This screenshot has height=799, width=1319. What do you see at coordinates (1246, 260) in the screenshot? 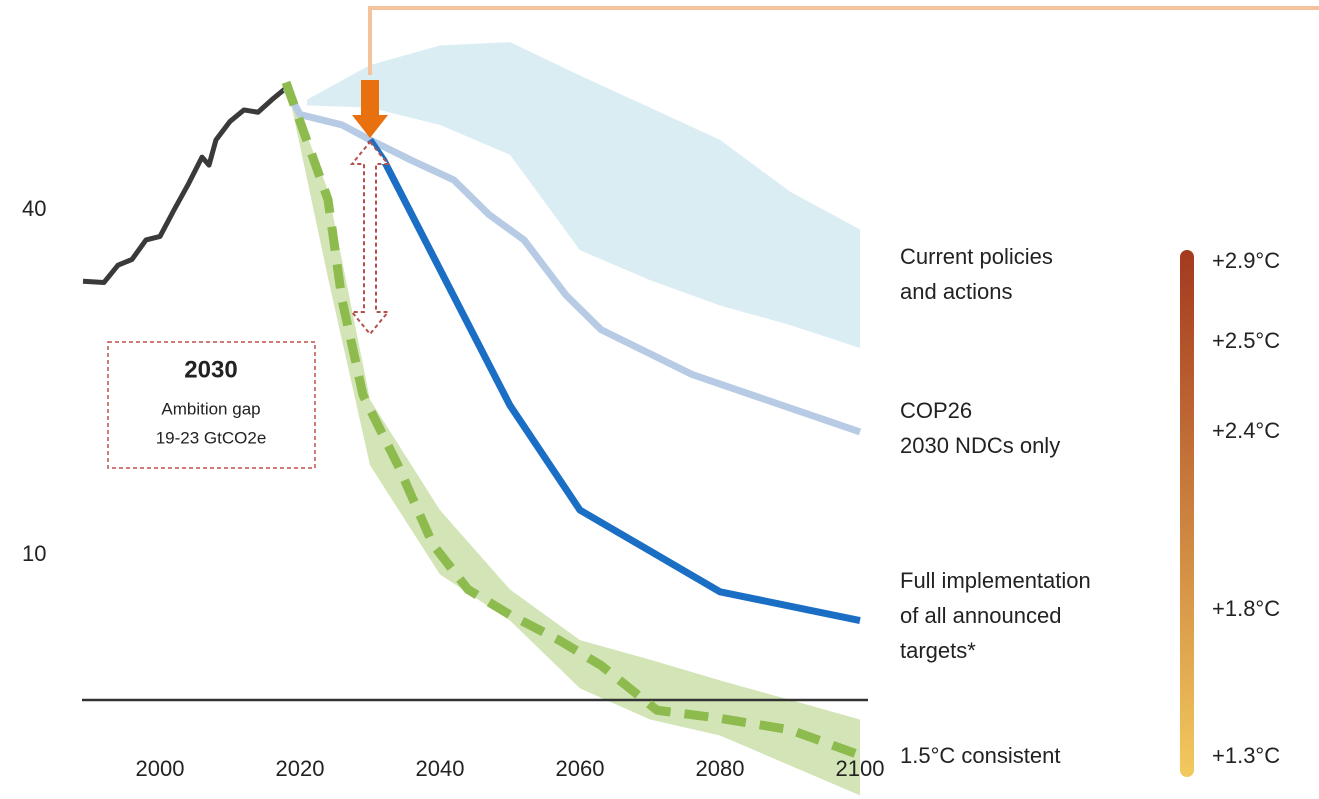
I see `temperature-label: +2.9°C` at bounding box center [1246, 260].